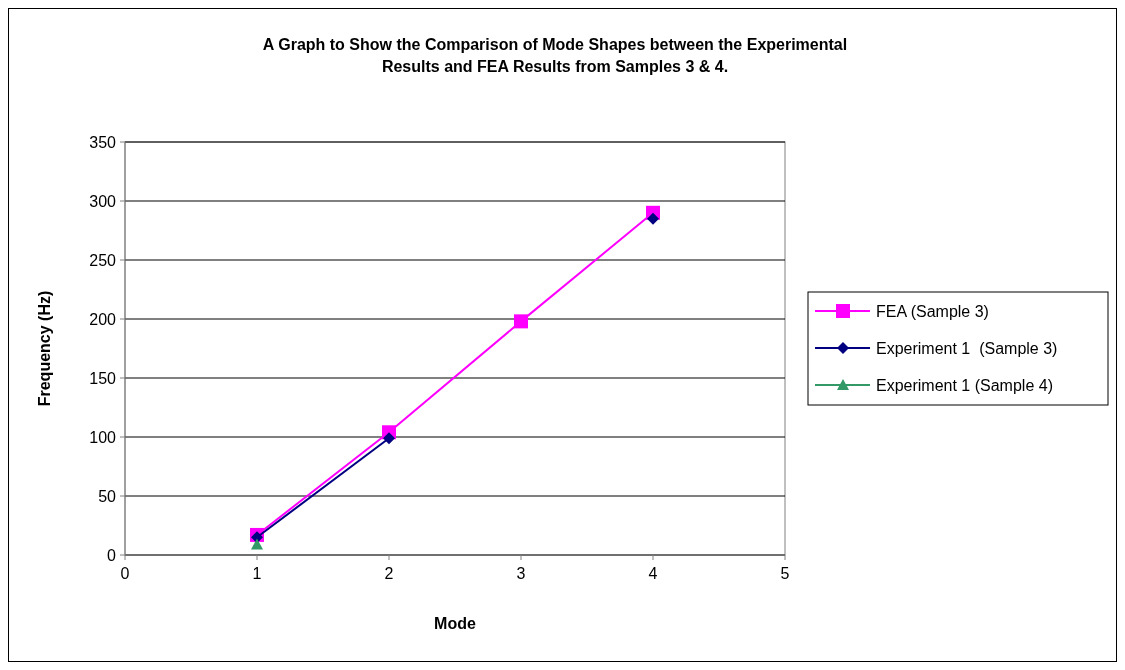 The height and width of the screenshot is (670, 1125). Describe the element at coordinates (103, 437) in the screenshot. I see `y-tick-label: 100` at that location.